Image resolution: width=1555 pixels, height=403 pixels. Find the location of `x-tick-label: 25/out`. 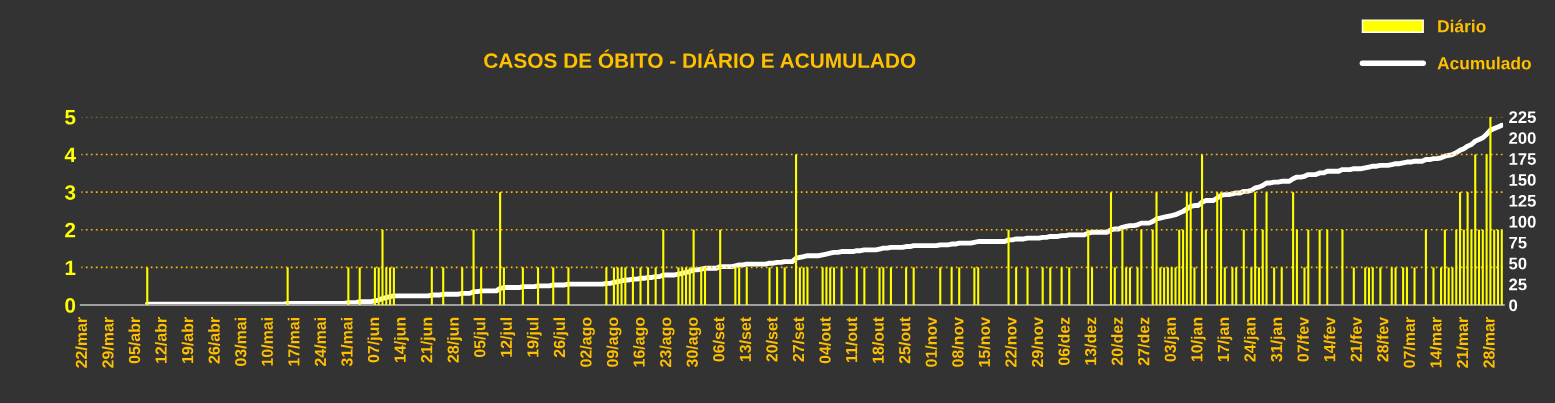

x-tick-label: 25/out is located at coordinates (904, 340).